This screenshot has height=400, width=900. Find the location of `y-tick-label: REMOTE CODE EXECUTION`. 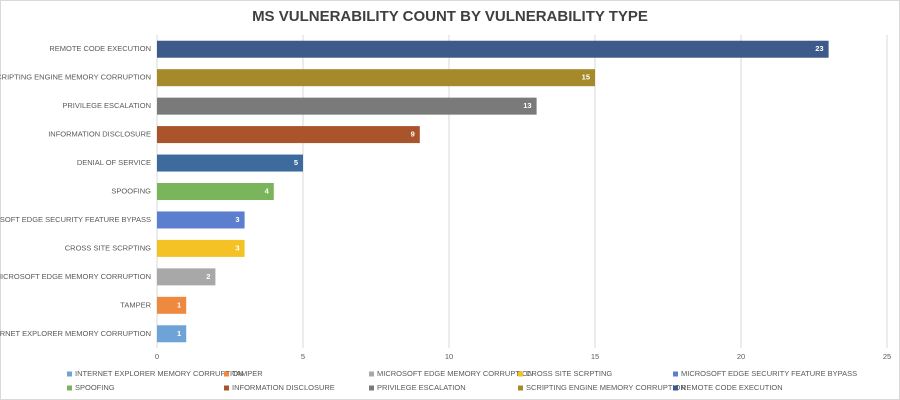

y-tick-label: REMOTE CODE EXECUTION is located at coordinates (100, 48).